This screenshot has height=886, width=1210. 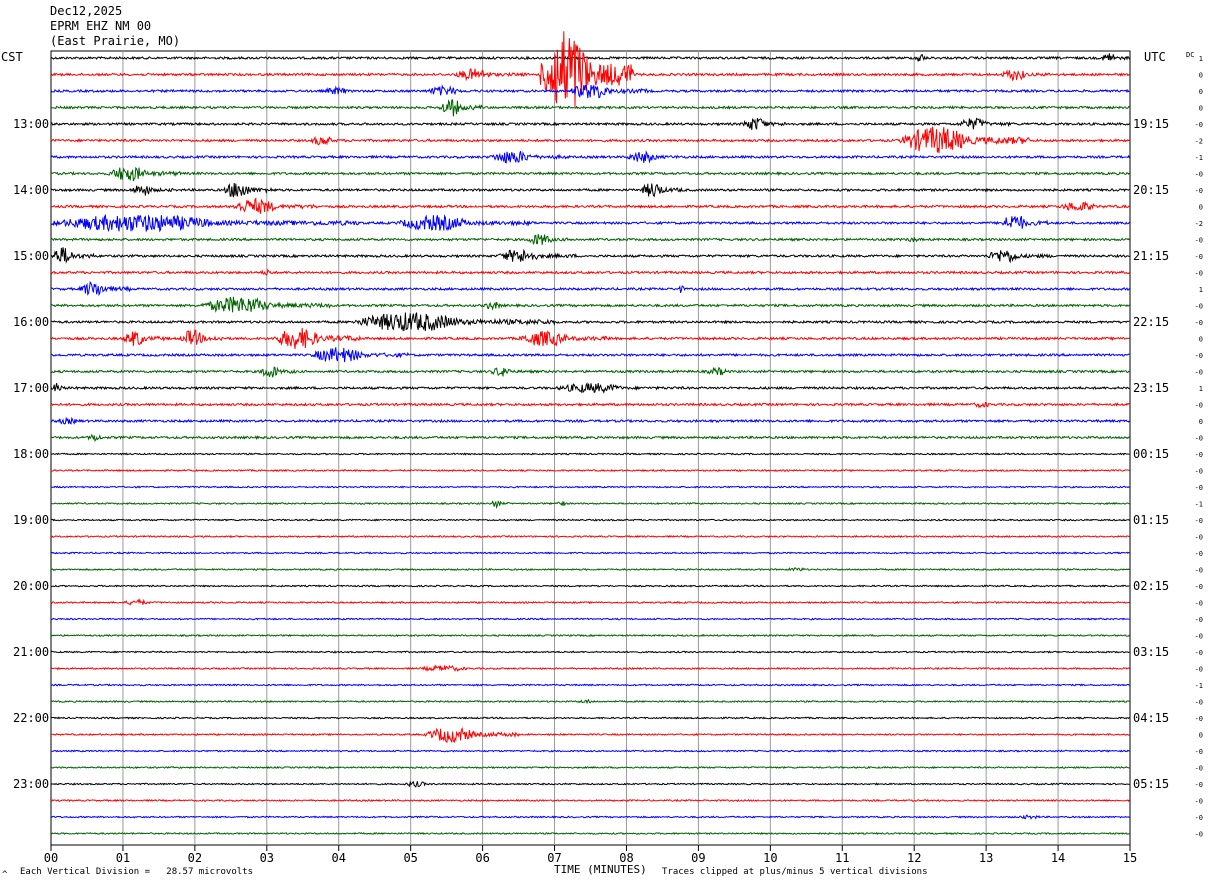 I want to click on x-tick-label: 12, so click(x=914, y=858).